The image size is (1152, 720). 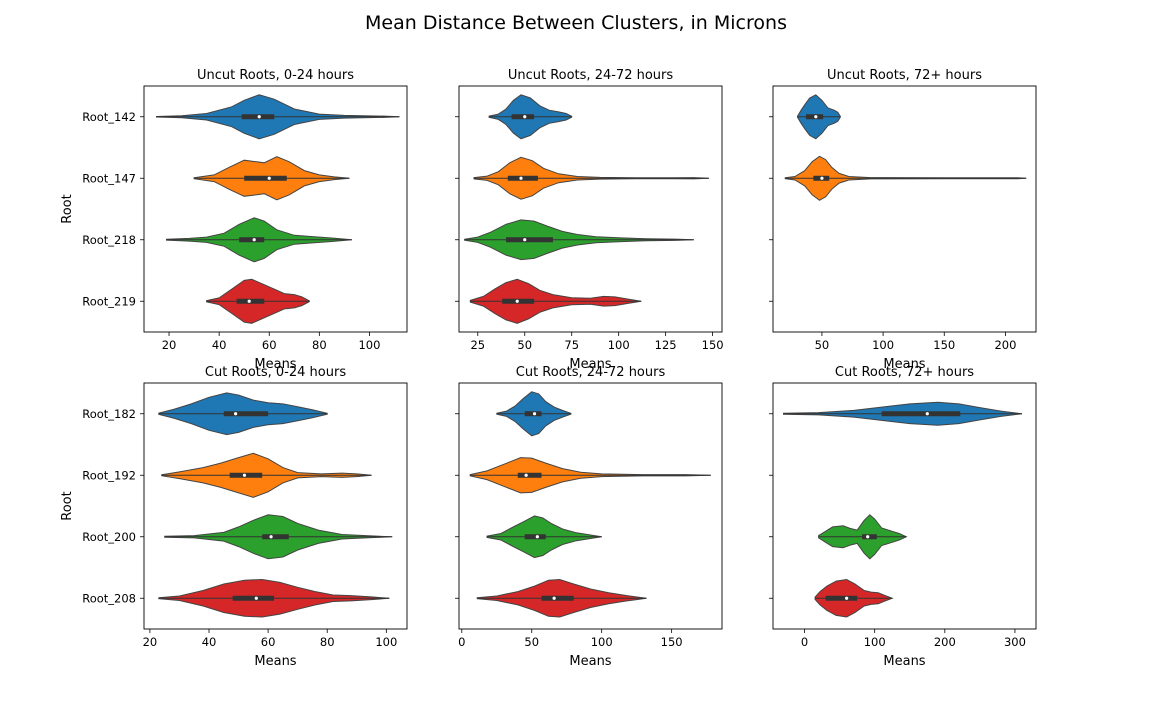 What do you see at coordinates (275, 75) in the screenshot?
I see `subplot-title: Uncut Roots, 0-24 hours` at bounding box center [275, 75].